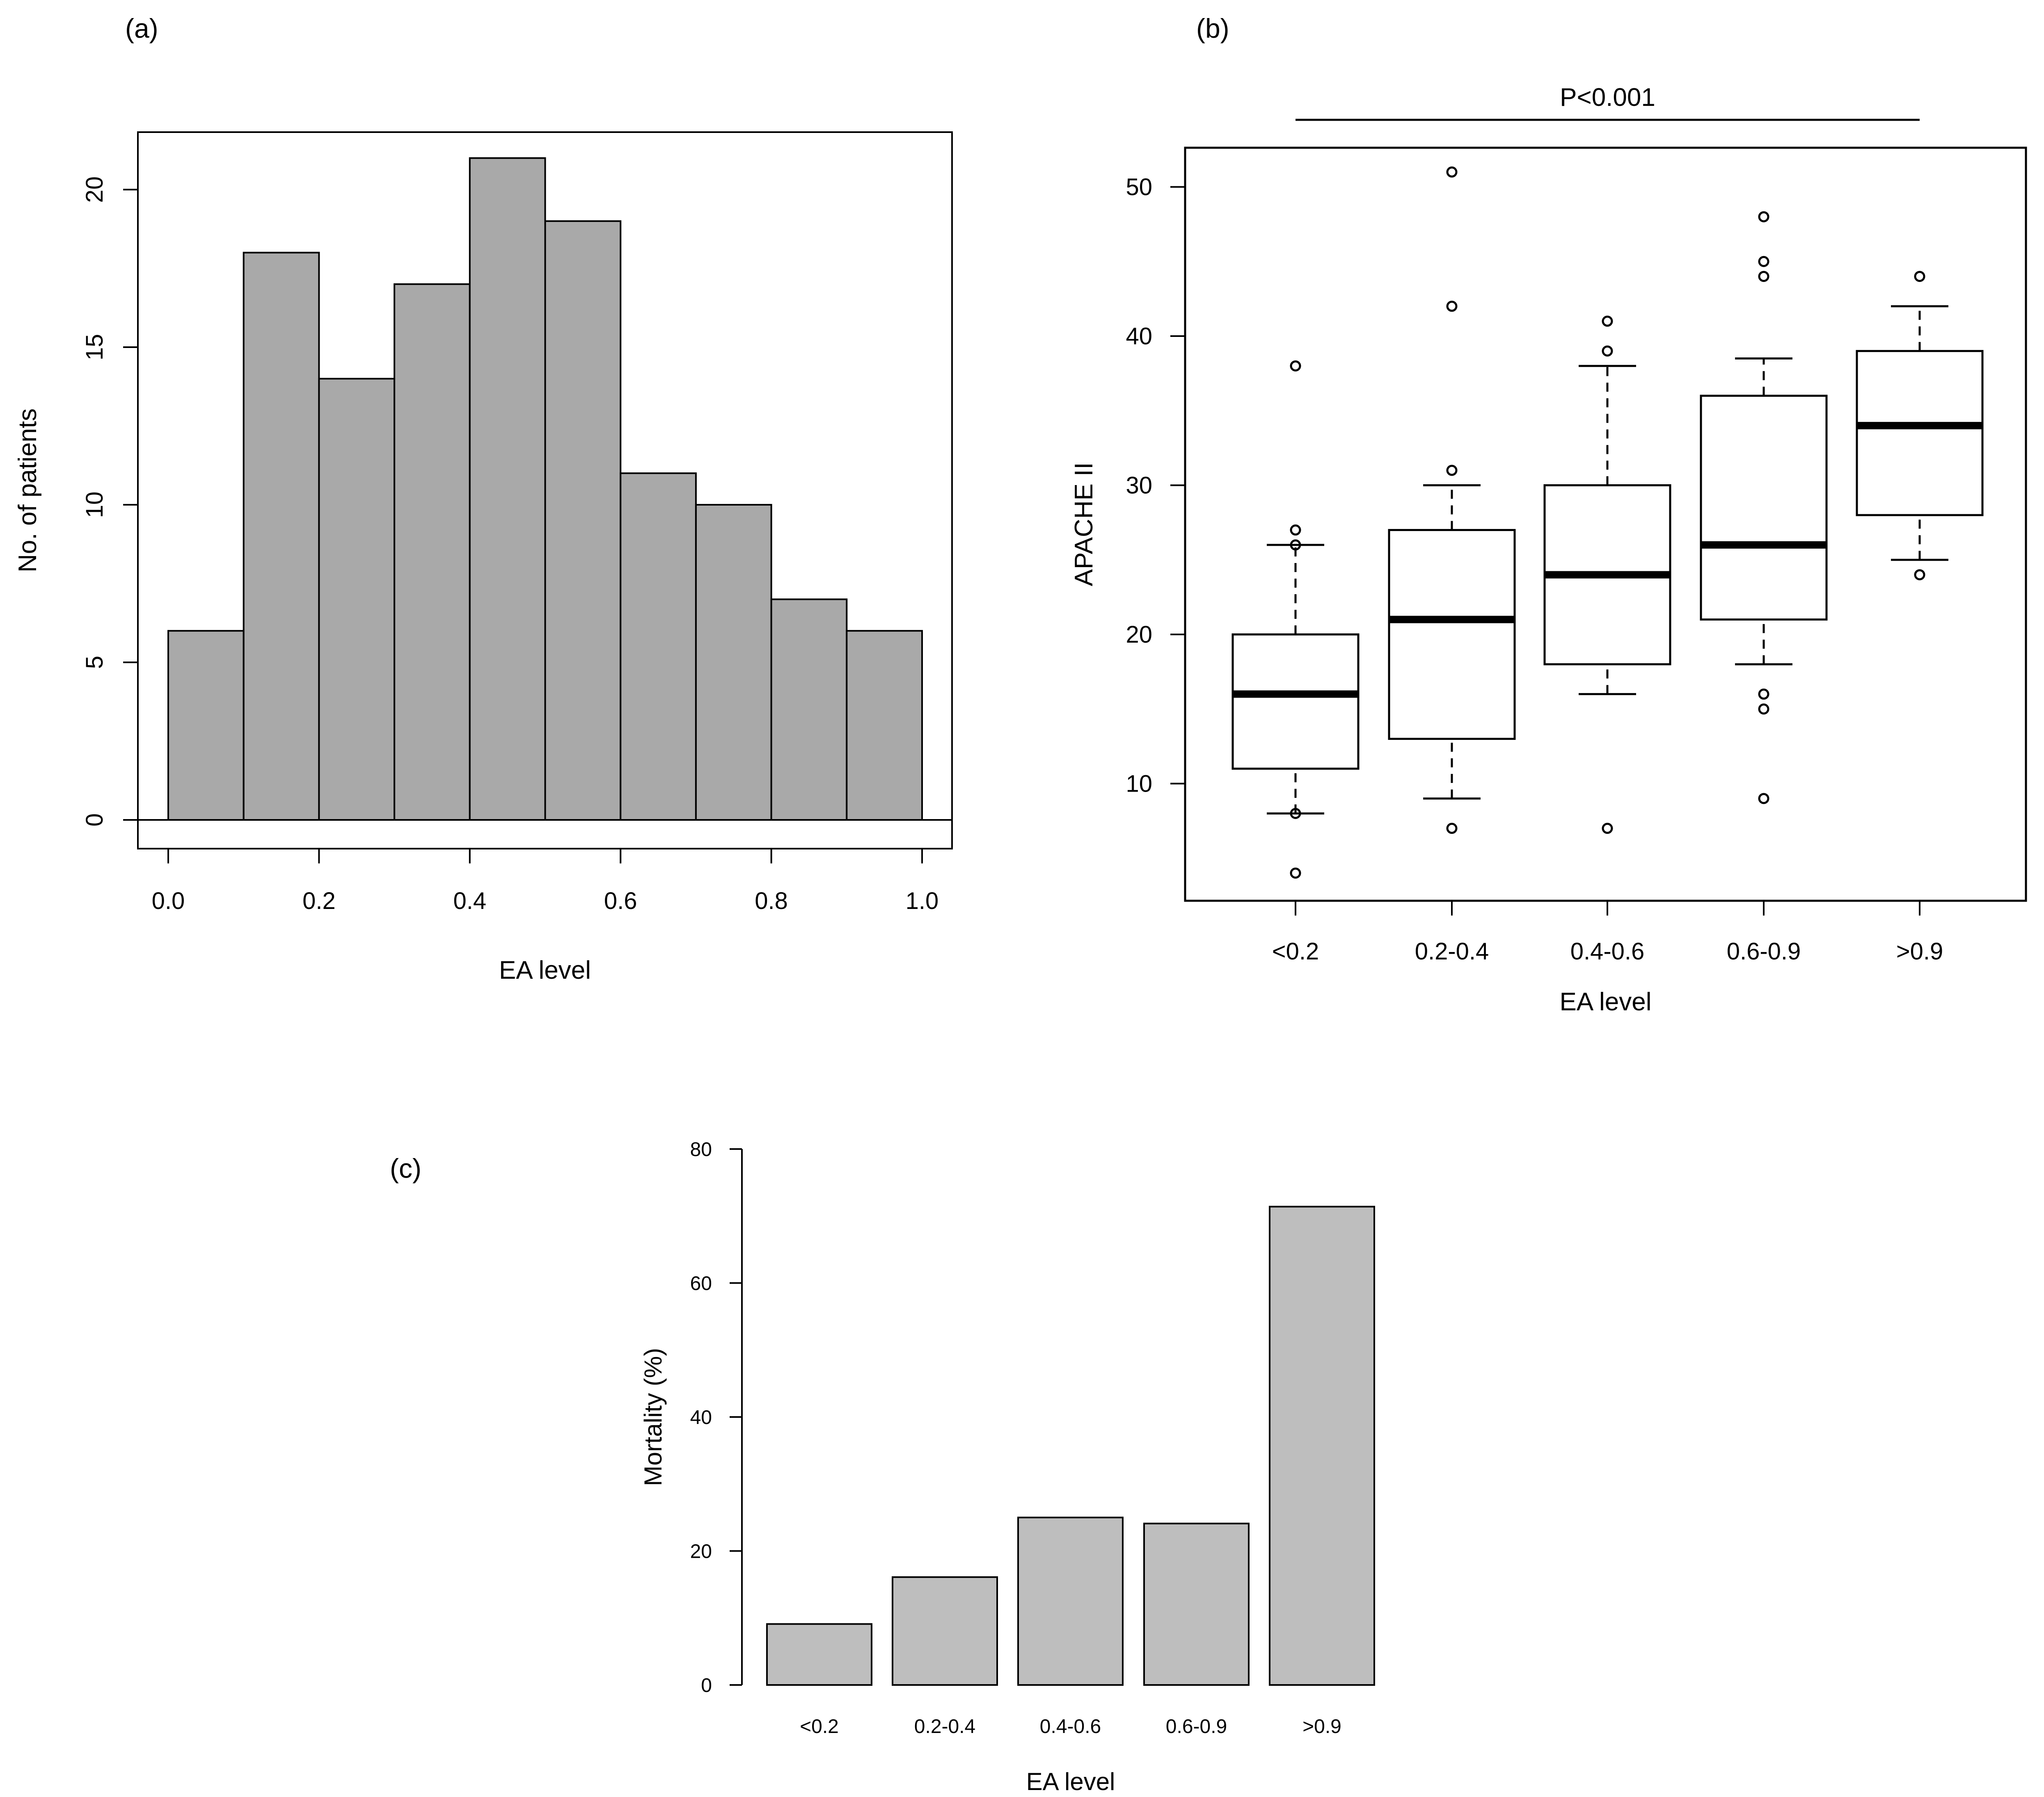 This screenshot has width=2044, height=1797. What do you see at coordinates (319, 901) in the screenshot?
I see `x-tick-label: 0.2` at bounding box center [319, 901].